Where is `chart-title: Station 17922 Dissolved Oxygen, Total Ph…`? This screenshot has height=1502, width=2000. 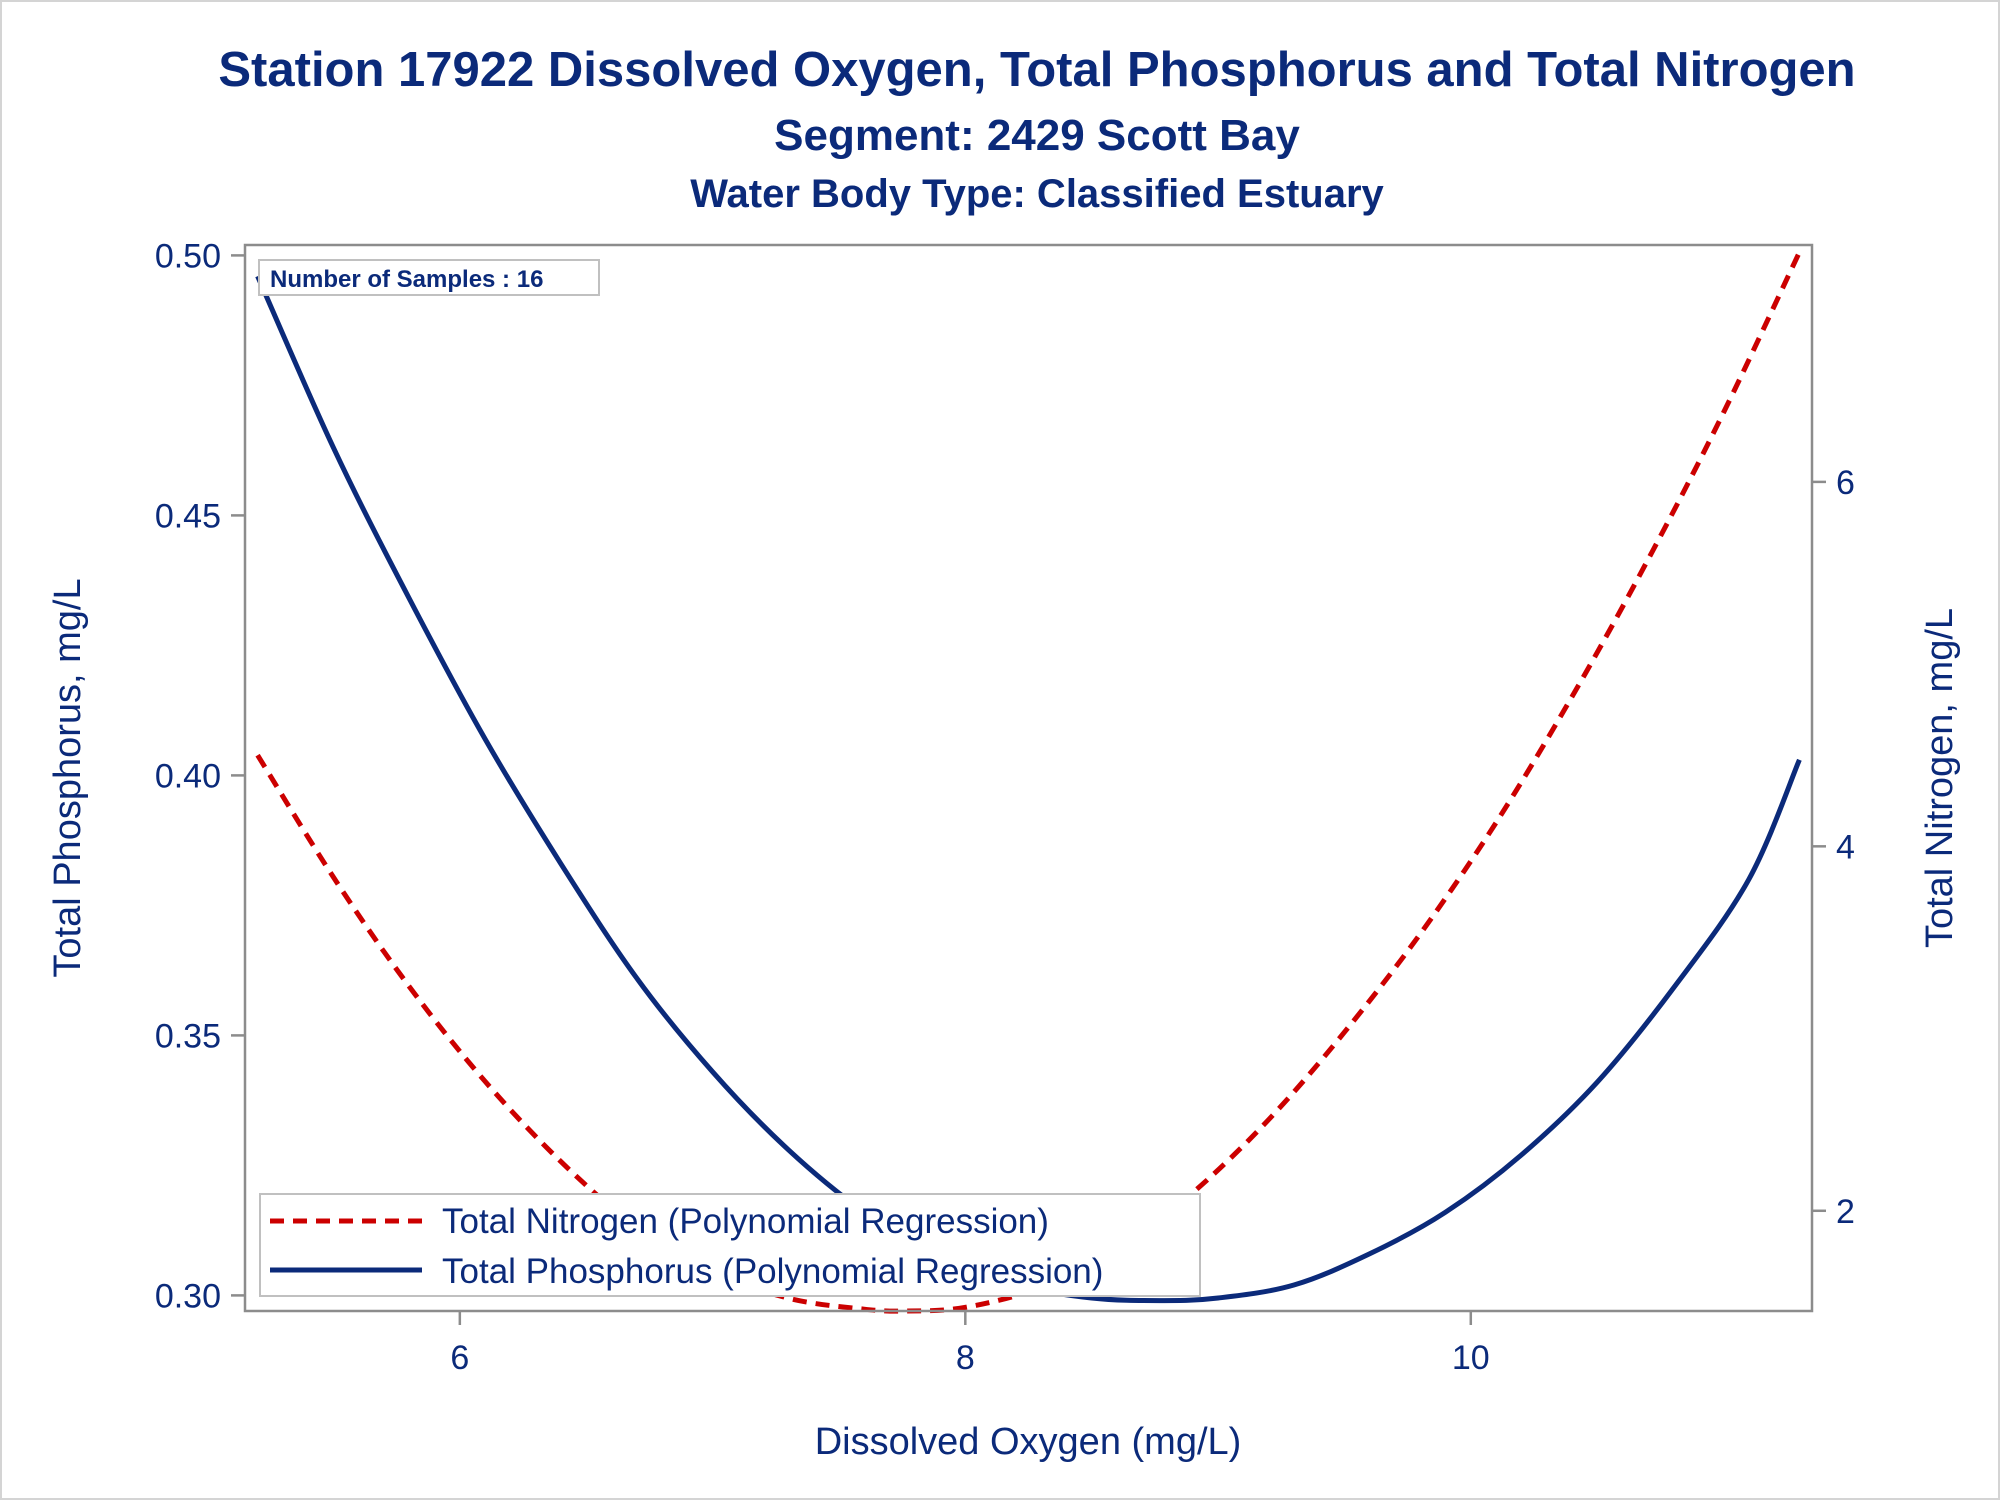
chart-title: Station 17922 Dissolved Oxygen, Total Ph… is located at coordinates (1036, 70).